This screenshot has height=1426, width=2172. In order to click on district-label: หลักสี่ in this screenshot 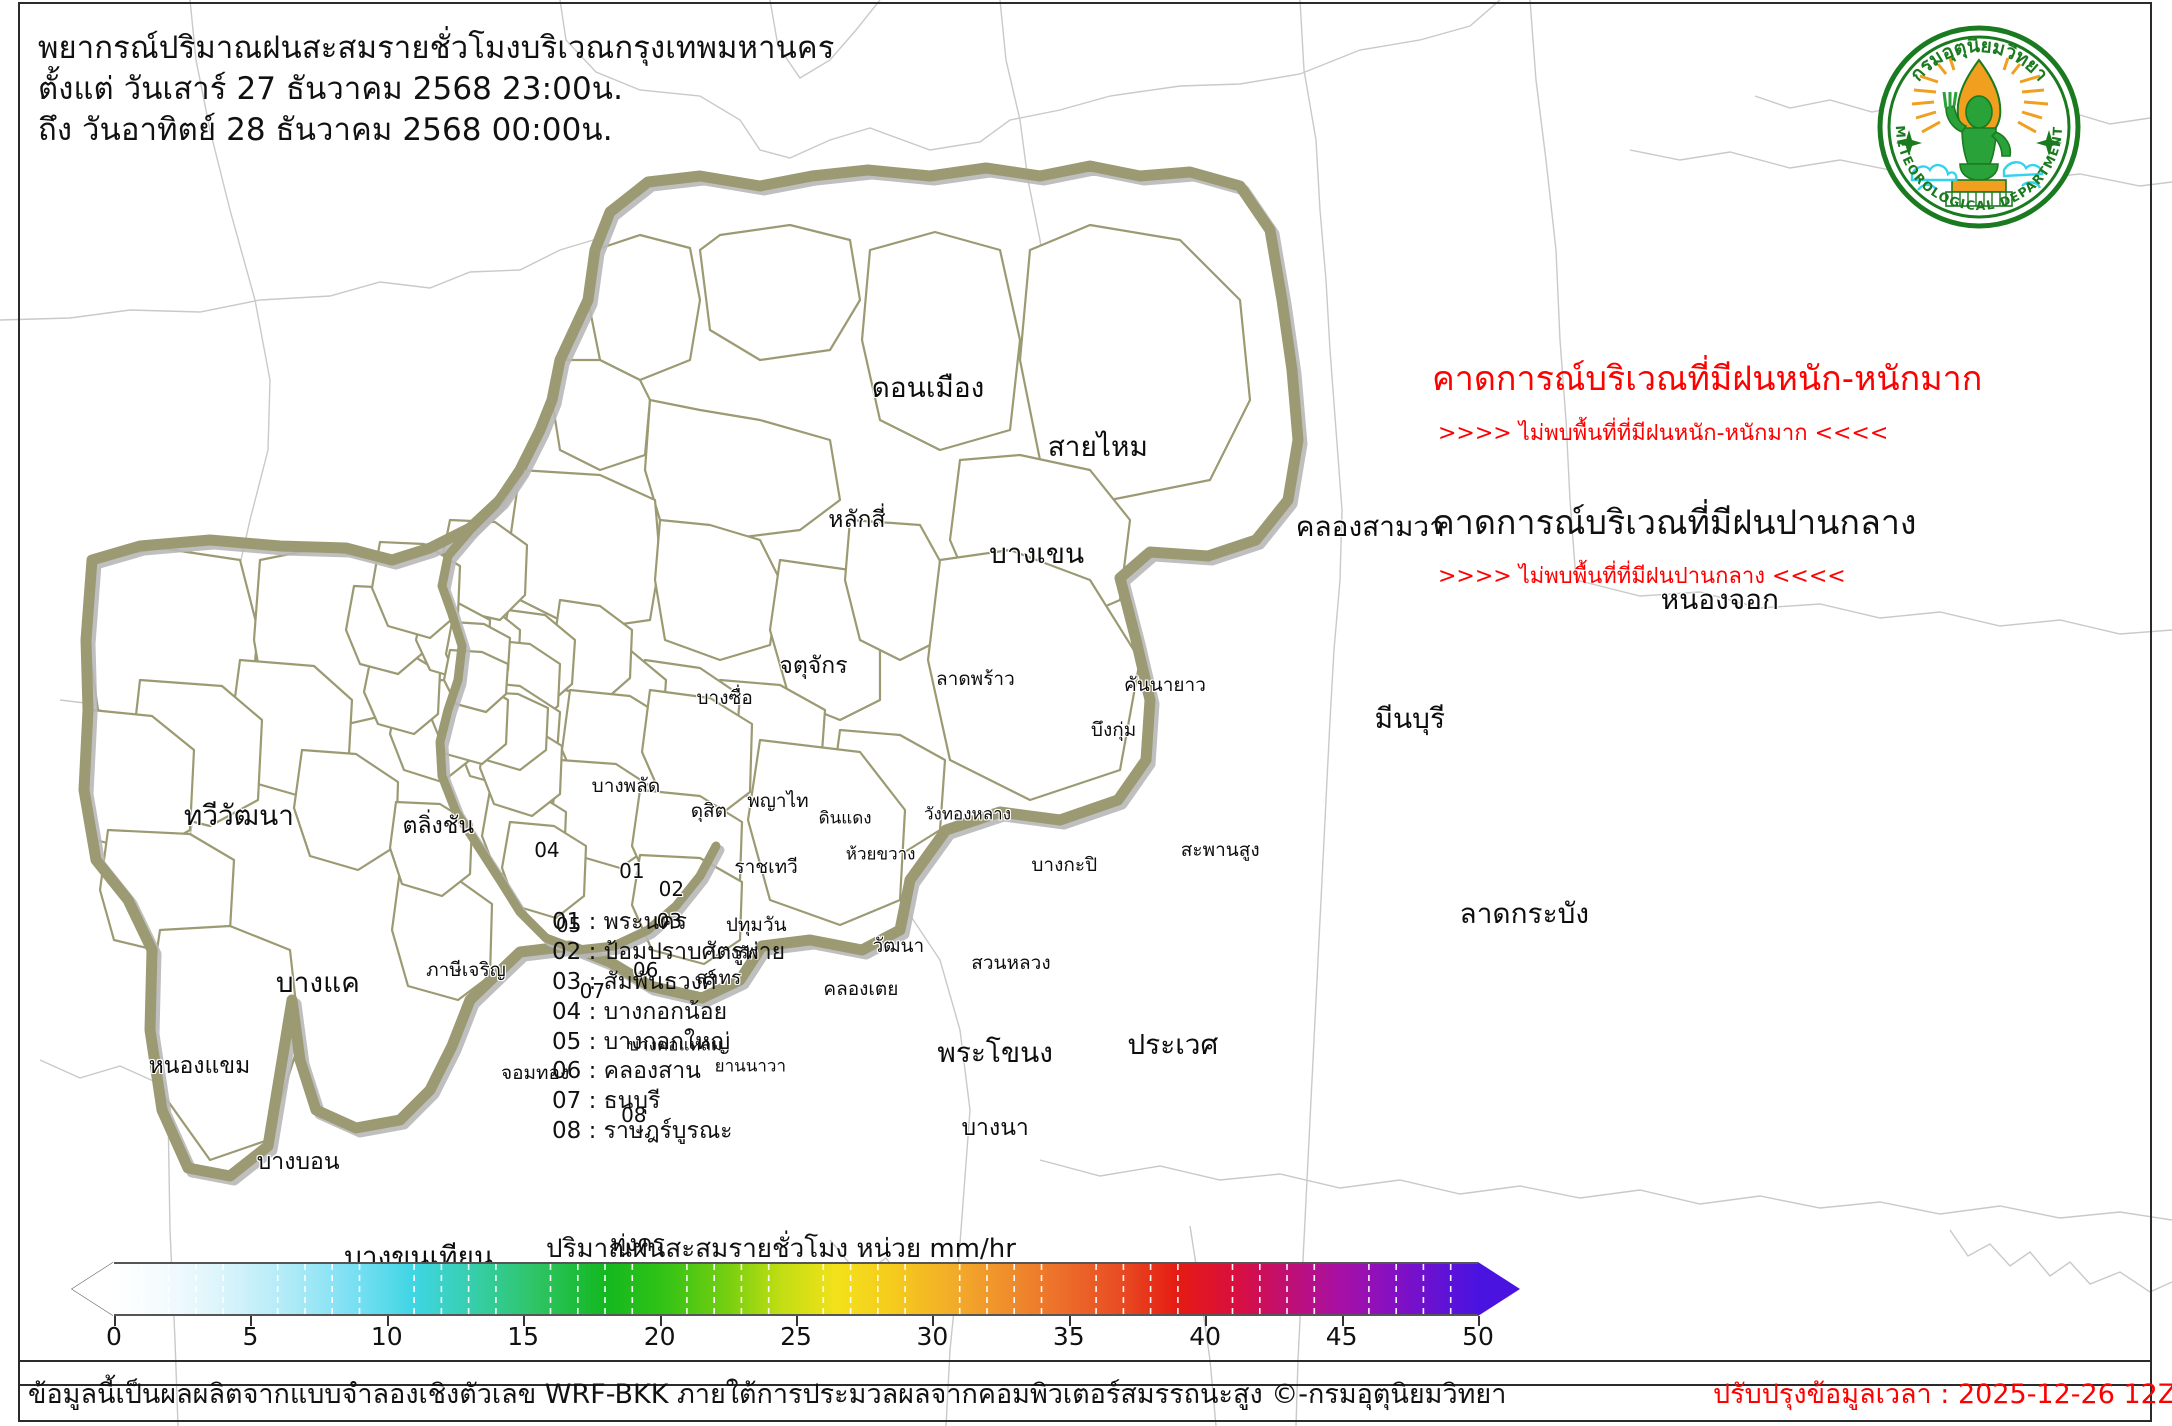, I will do `click(857, 519)`.